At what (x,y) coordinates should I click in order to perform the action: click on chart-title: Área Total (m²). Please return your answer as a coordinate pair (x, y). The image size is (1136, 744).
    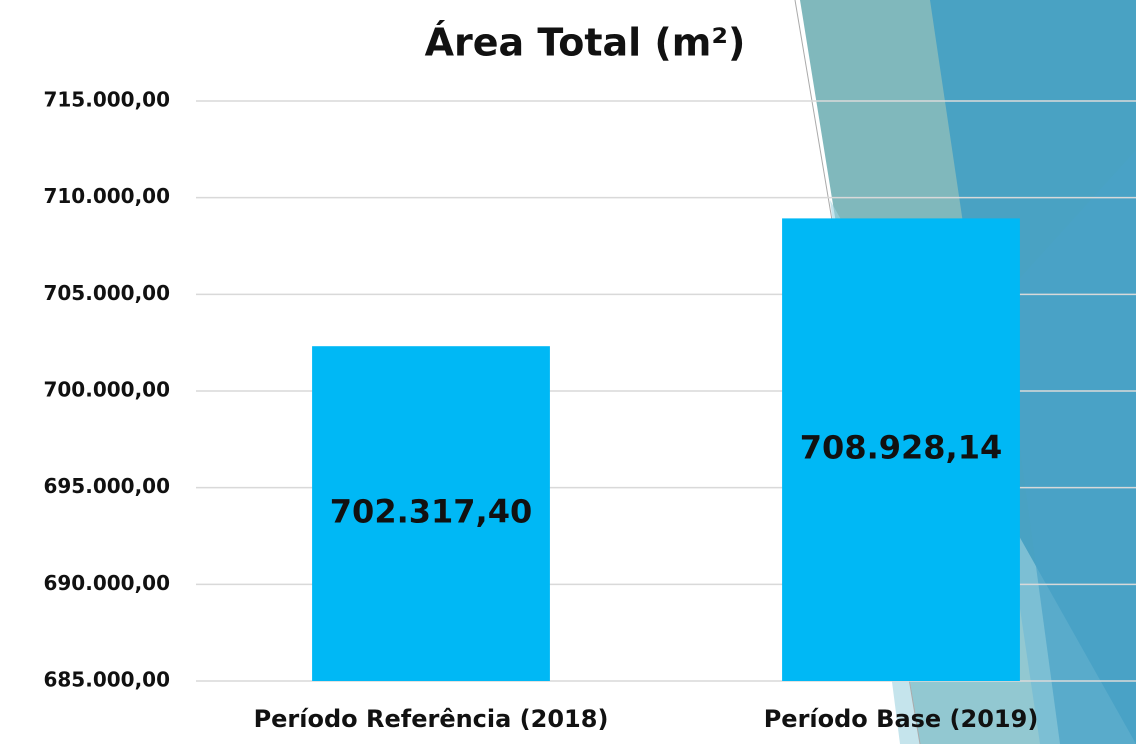
    Looking at the image, I should click on (585, 43).